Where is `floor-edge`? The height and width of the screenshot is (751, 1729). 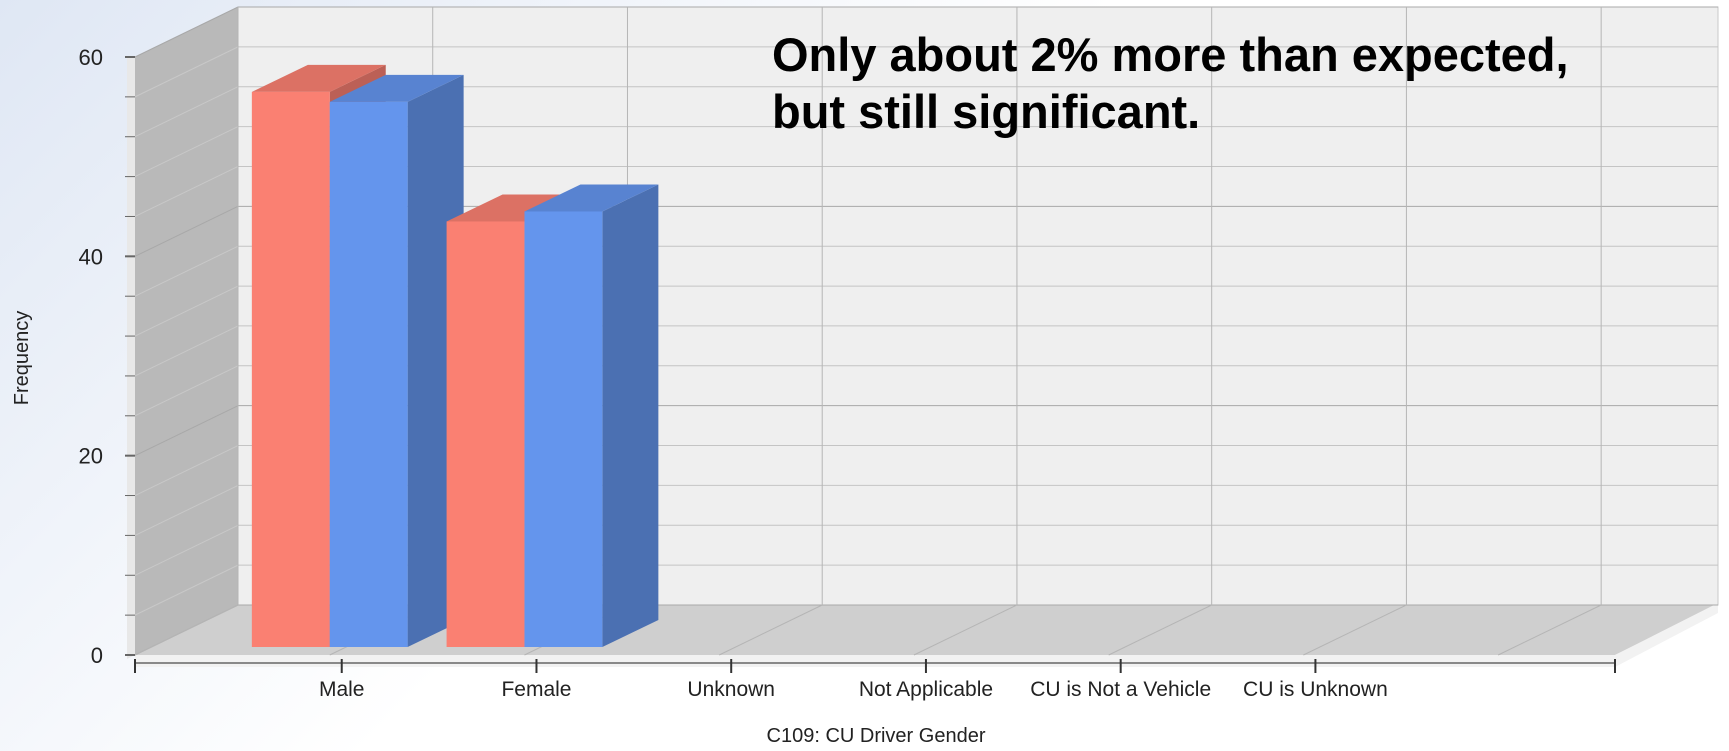
floor-edge is located at coordinates (926, 635).